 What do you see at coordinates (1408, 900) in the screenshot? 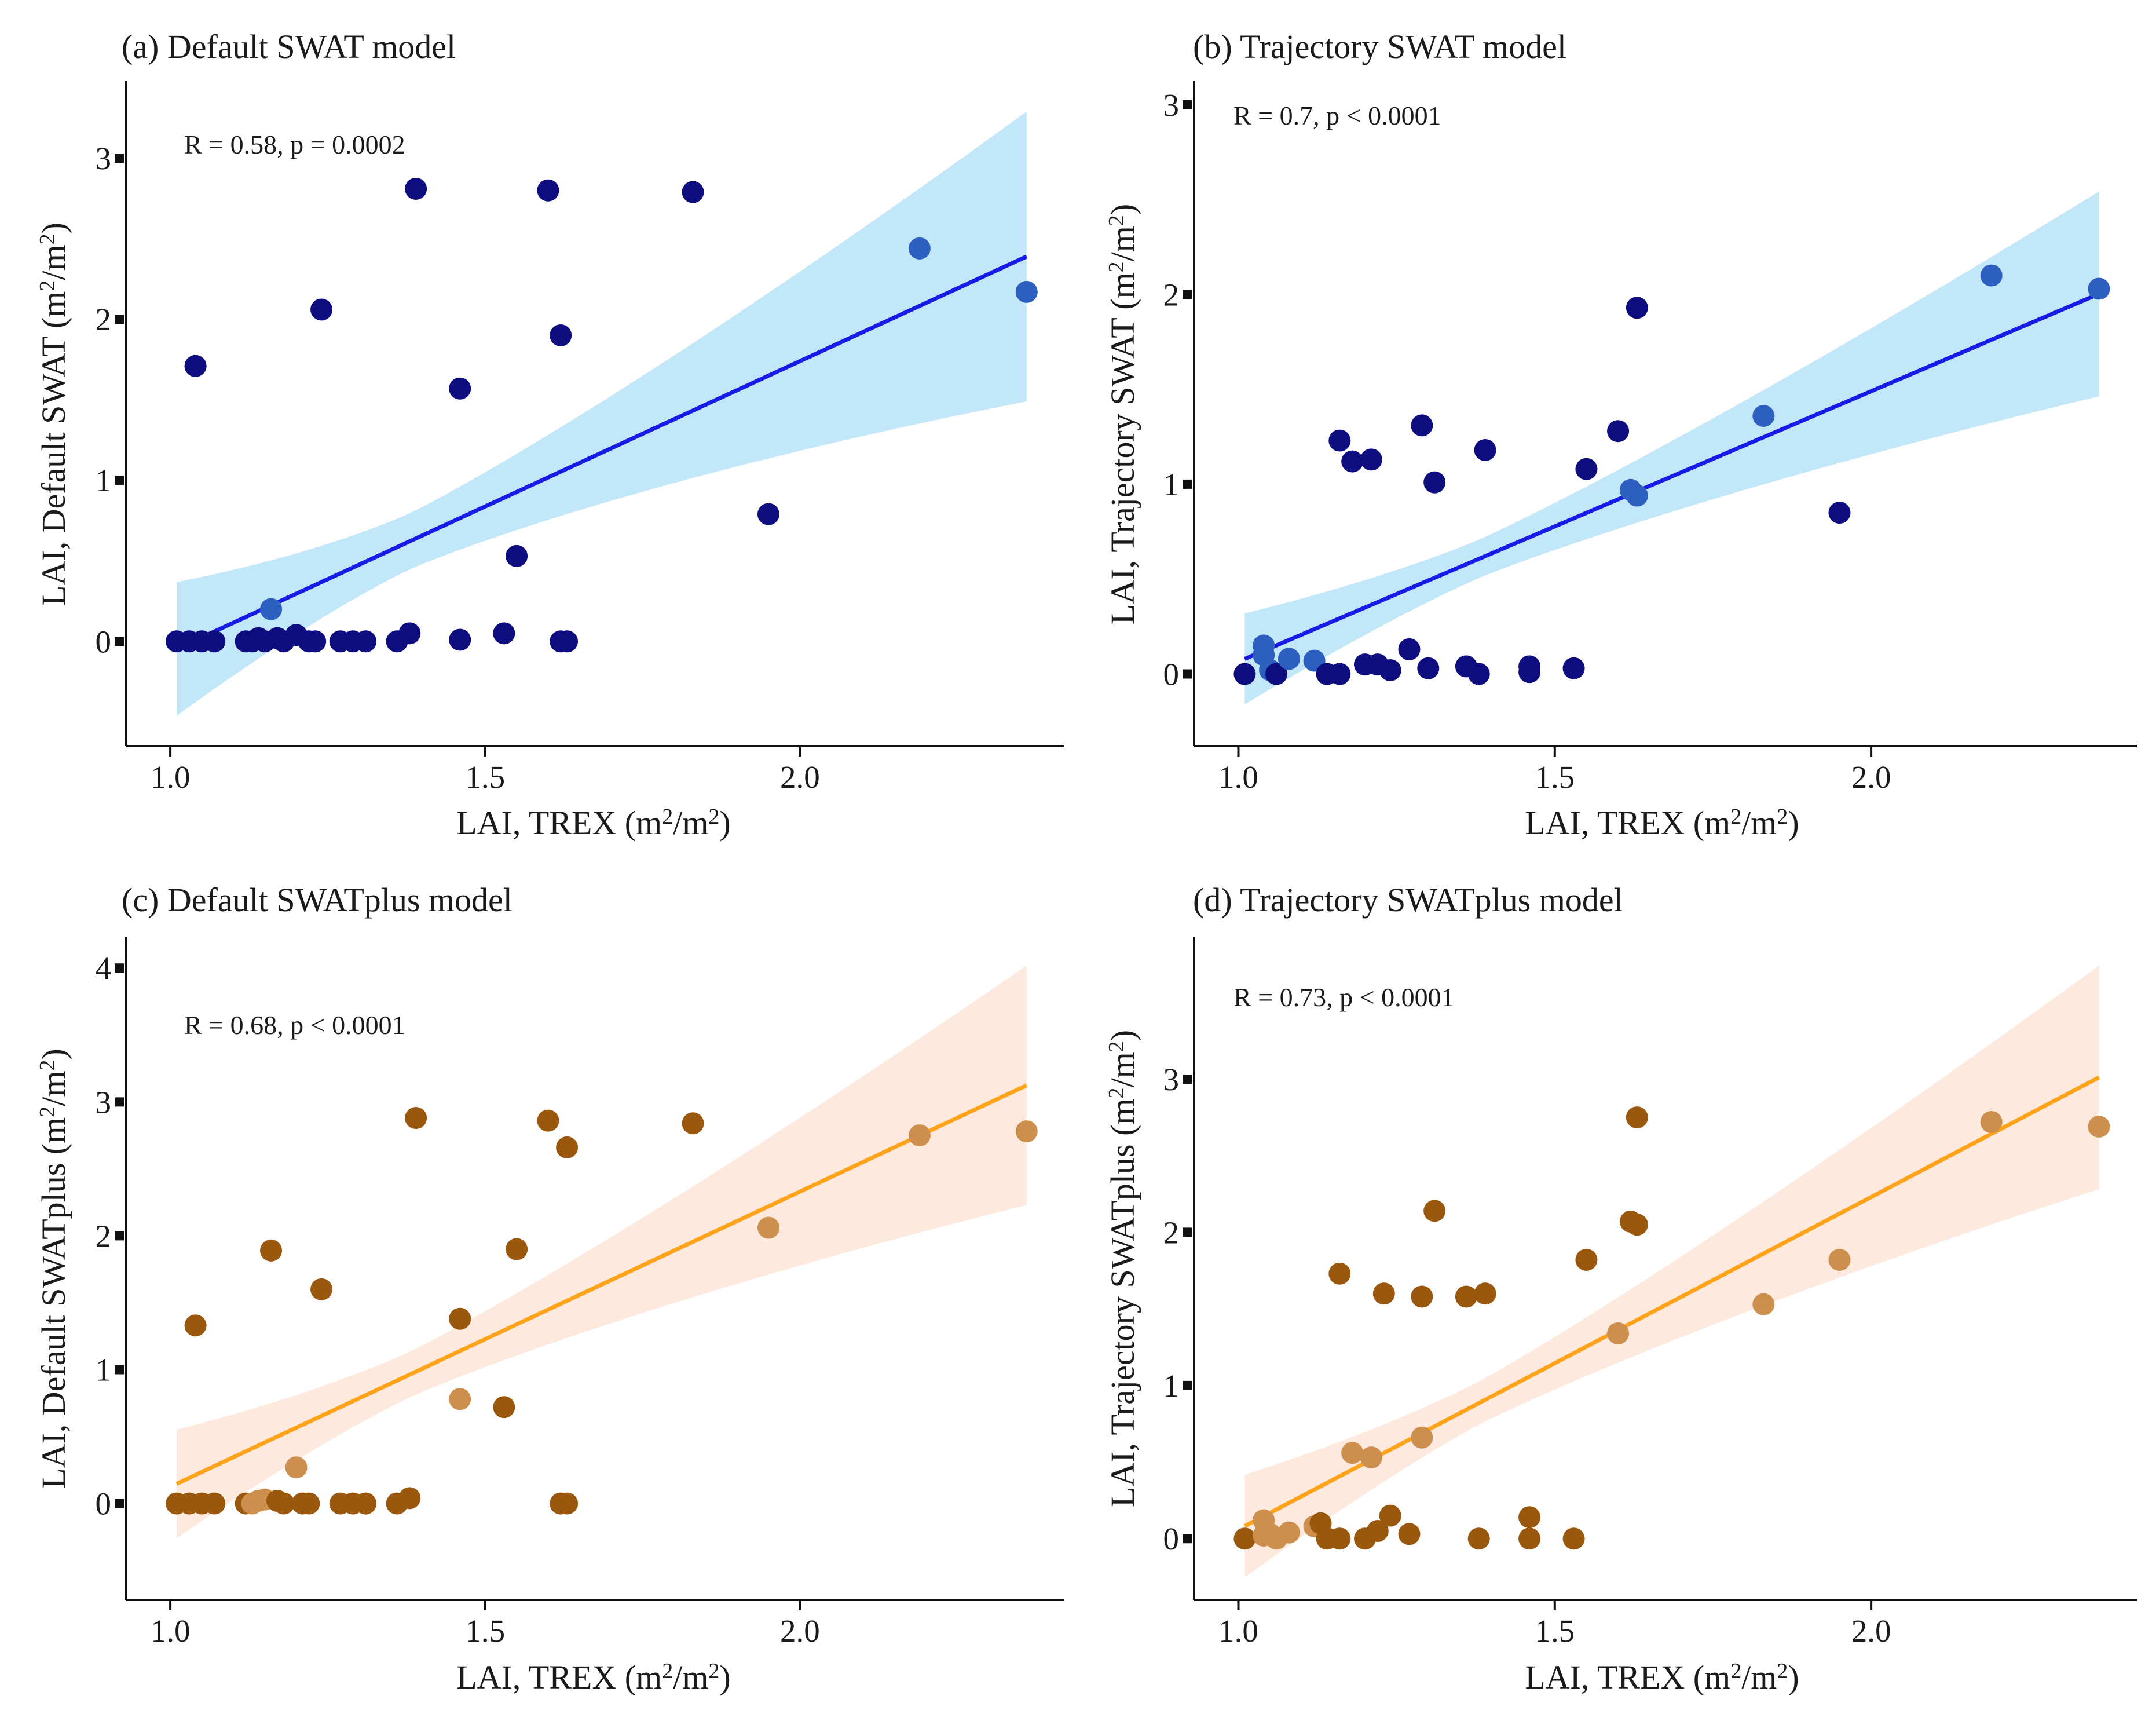
I see `panel-title: (d) Trajectory SWATplus model` at bounding box center [1408, 900].